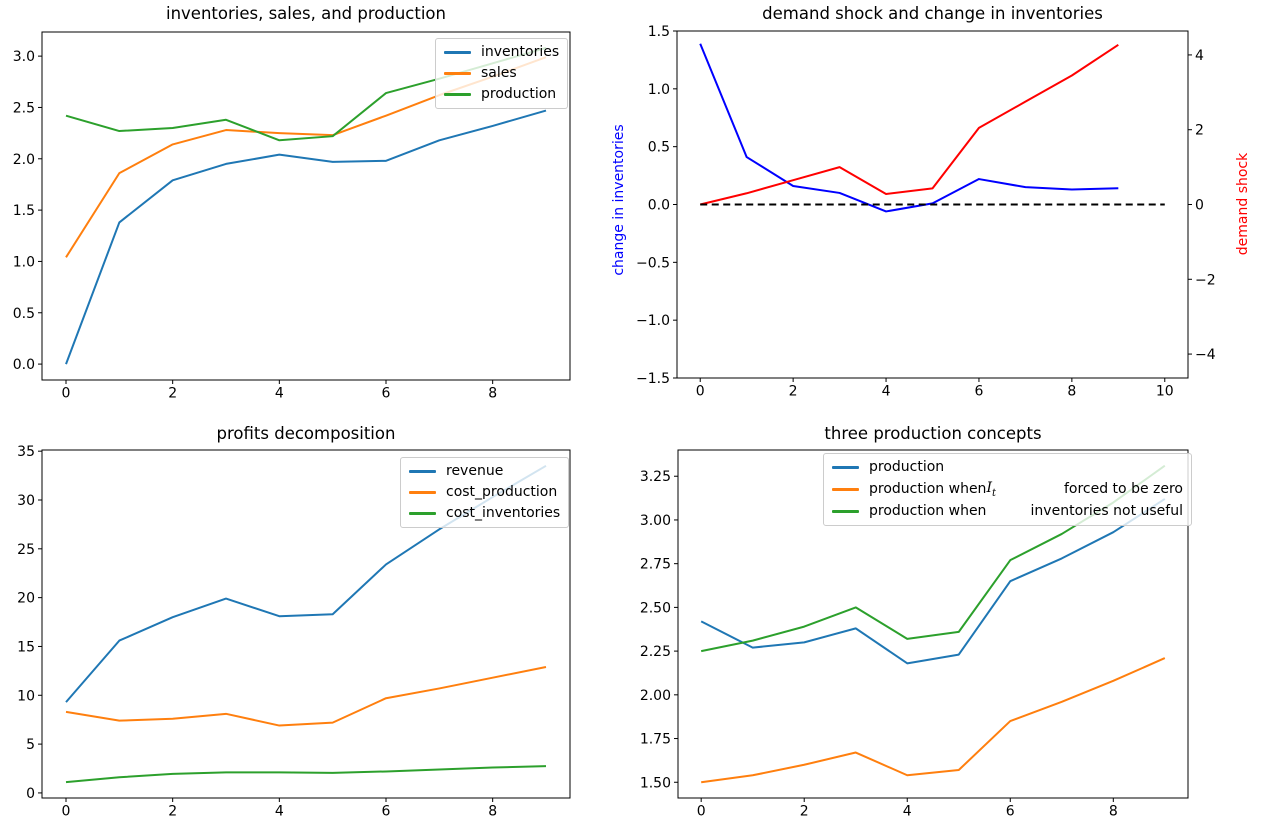 The image size is (1264, 834). What do you see at coordinates (655, 783) in the screenshot?
I see `y-tick-label: 1.50` at bounding box center [655, 783].